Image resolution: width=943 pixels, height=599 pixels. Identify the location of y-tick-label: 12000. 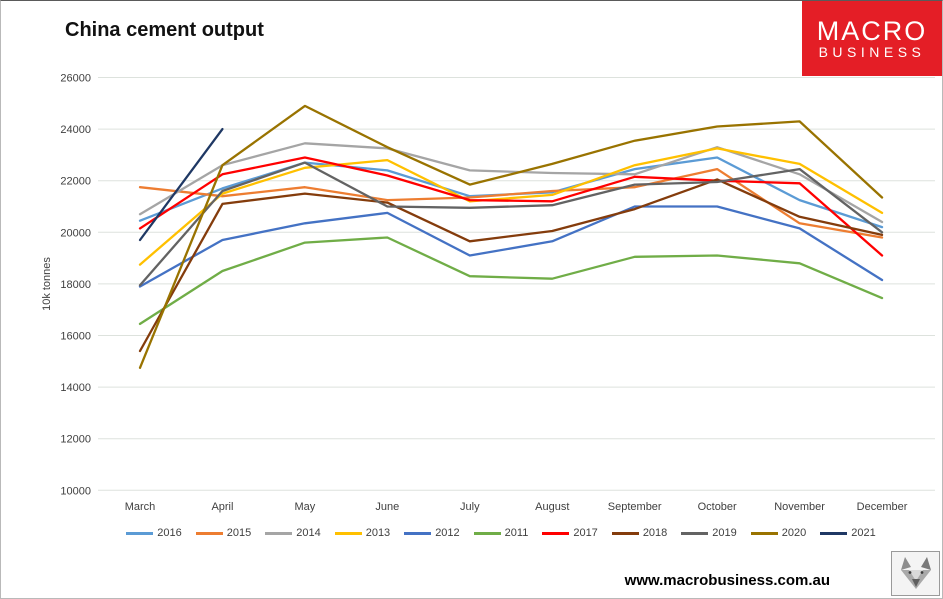
(75, 440).